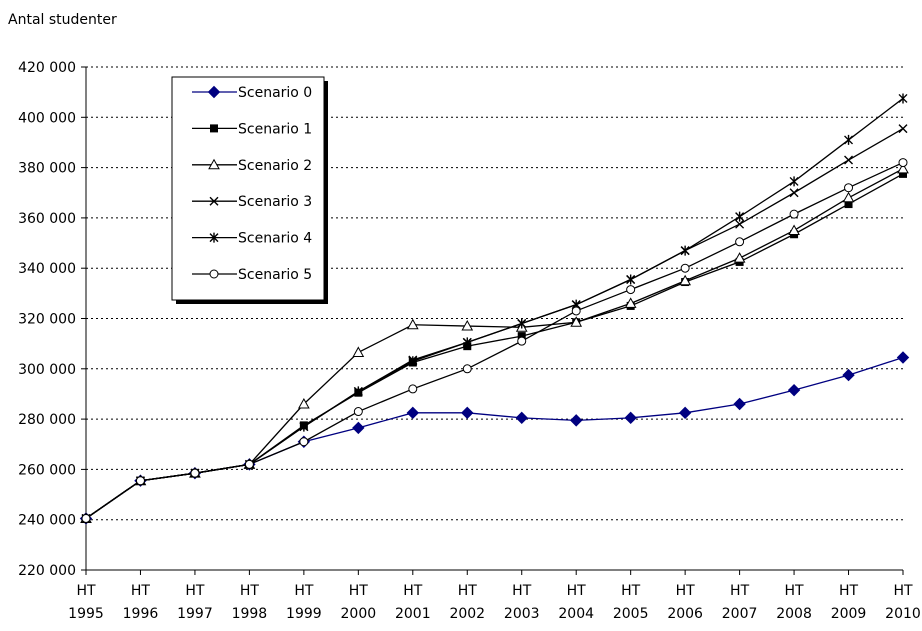 Image resolution: width=922 pixels, height=631 pixels. I want to click on x-tick-label: 2001, so click(413, 614).